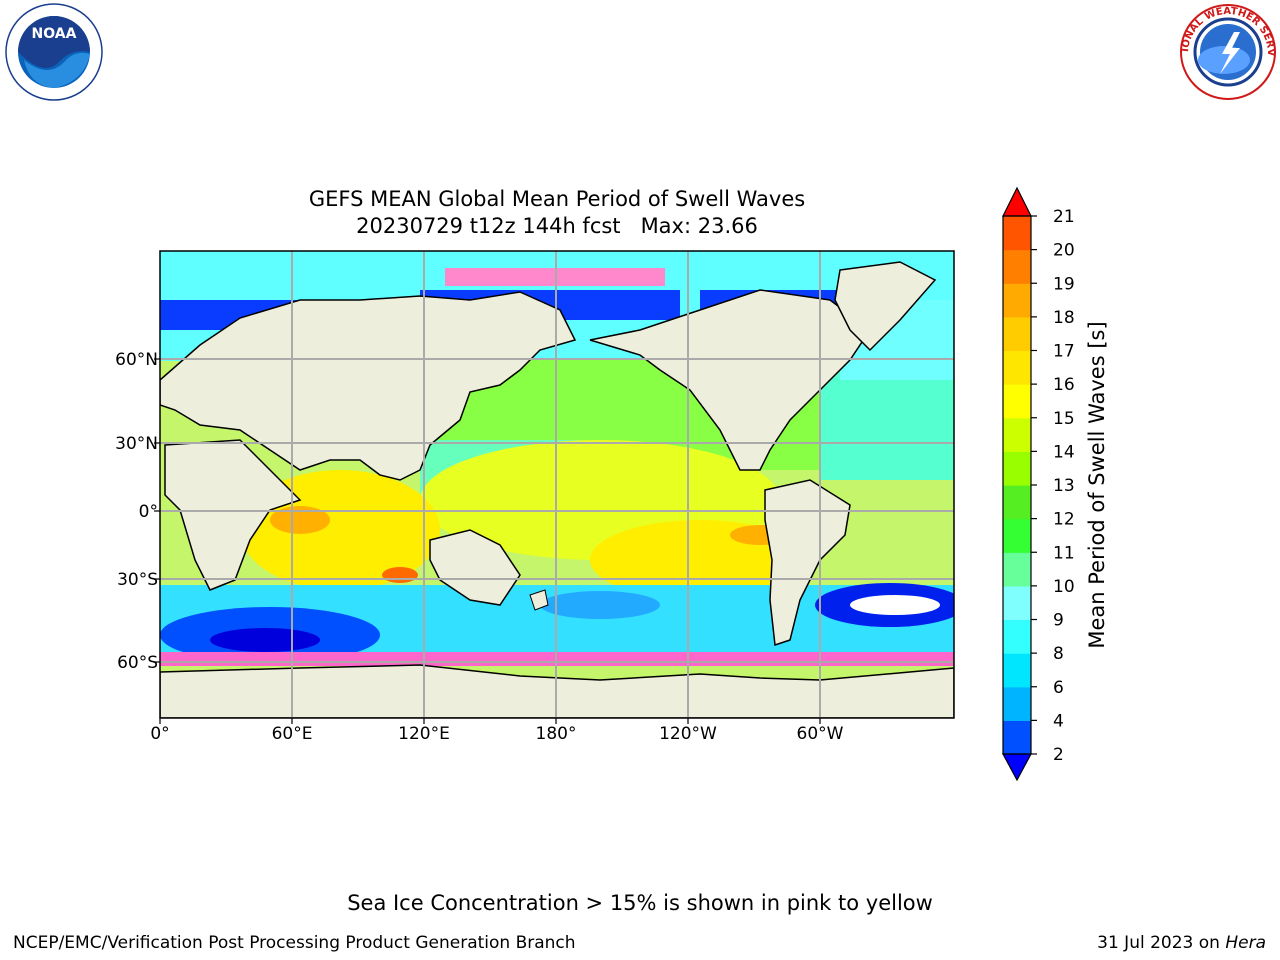  What do you see at coordinates (1064, 419) in the screenshot?
I see `colorbar-tick-label: 15` at bounding box center [1064, 419].